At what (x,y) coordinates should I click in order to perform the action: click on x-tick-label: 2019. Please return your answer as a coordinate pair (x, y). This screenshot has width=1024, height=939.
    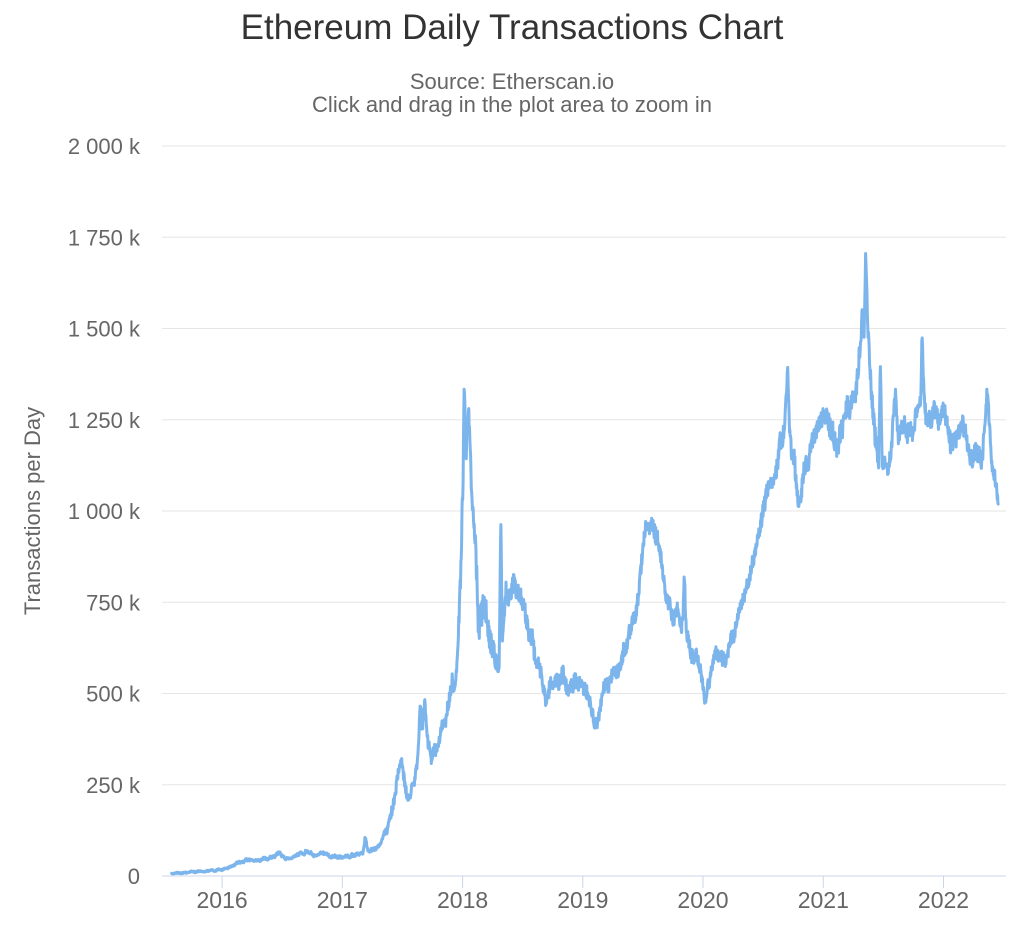
    Looking at the image, I should click on (582, 900).